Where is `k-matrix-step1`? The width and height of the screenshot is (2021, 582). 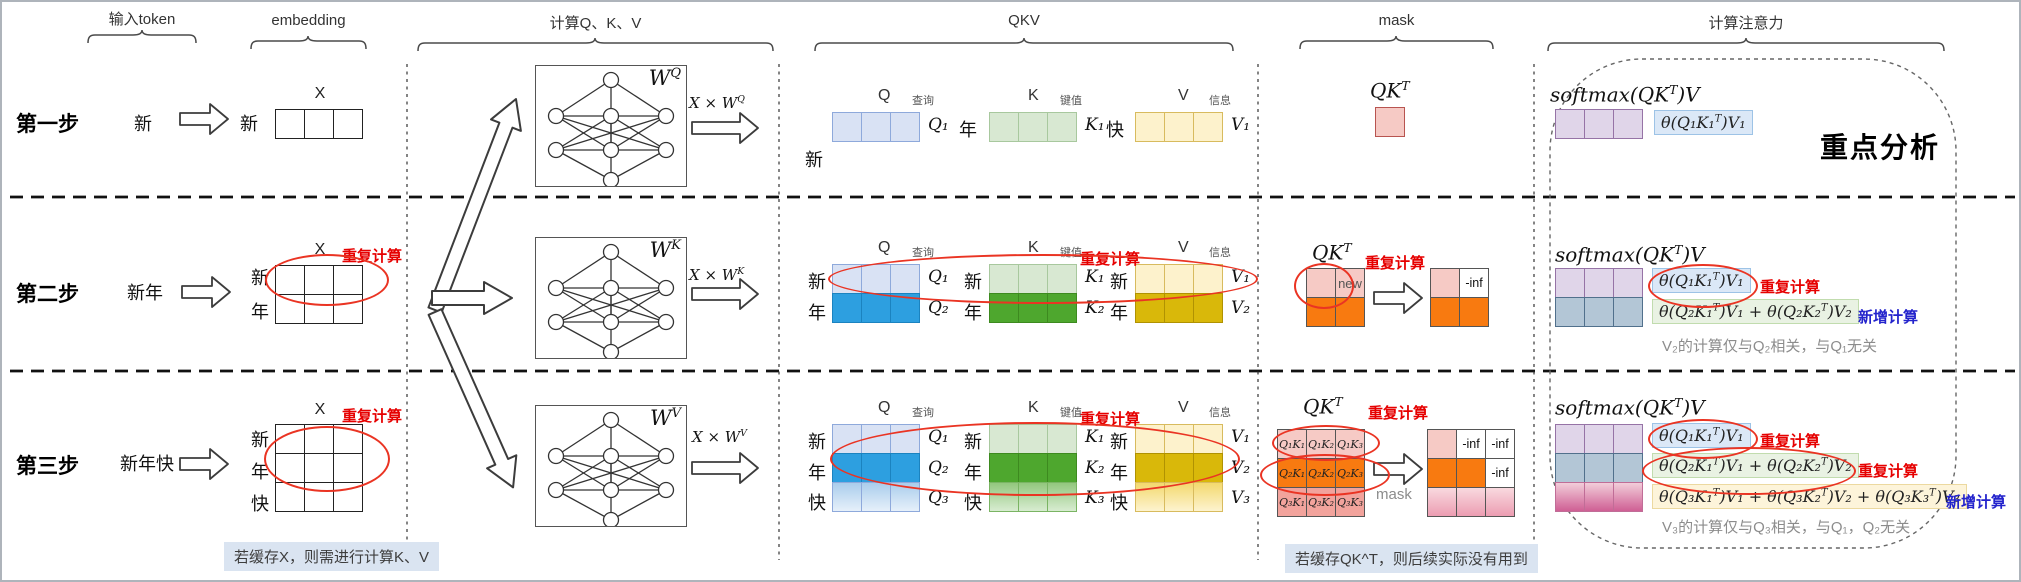 k-matrix-step1 is located at coordinates (1033, 127).